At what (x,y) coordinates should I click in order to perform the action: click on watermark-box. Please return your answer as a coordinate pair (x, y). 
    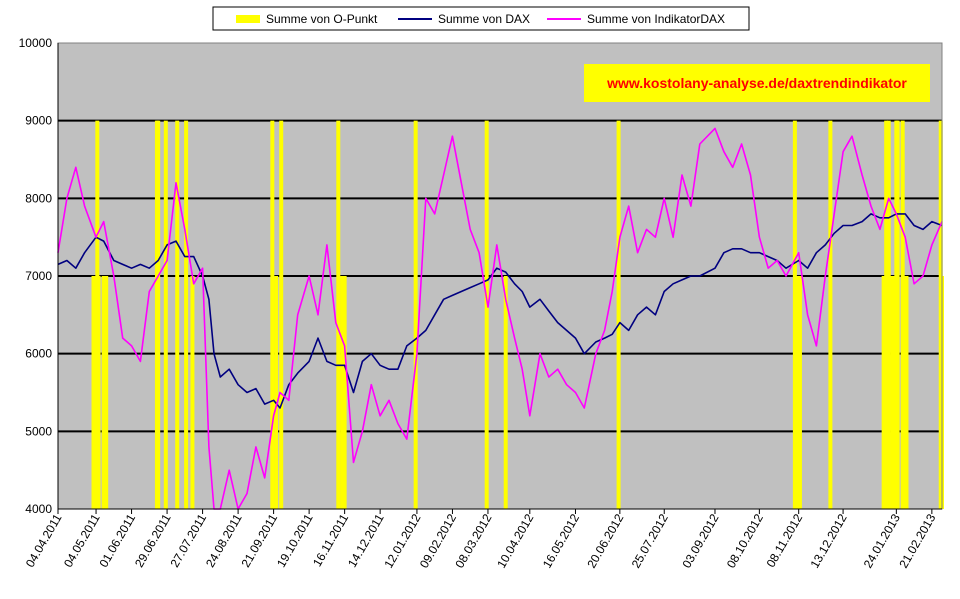
    Looking at the image, I should click on (757, 83).